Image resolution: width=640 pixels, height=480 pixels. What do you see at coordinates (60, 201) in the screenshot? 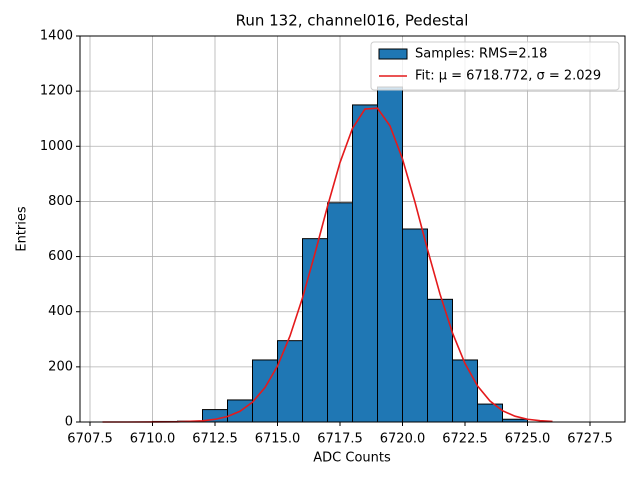
I see `y-tick-label: 800` at bounding box center [60, 201].